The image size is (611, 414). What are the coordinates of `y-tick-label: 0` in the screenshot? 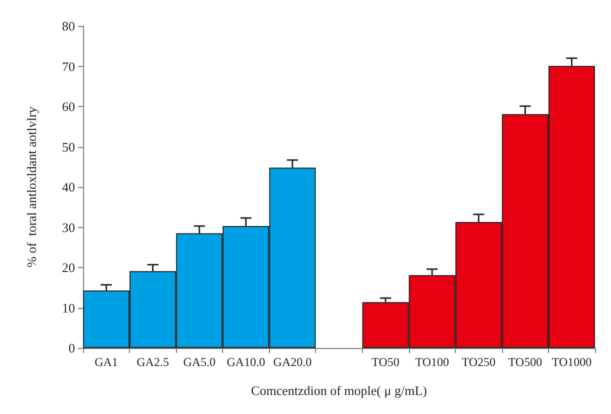 It's located at (71, 348).